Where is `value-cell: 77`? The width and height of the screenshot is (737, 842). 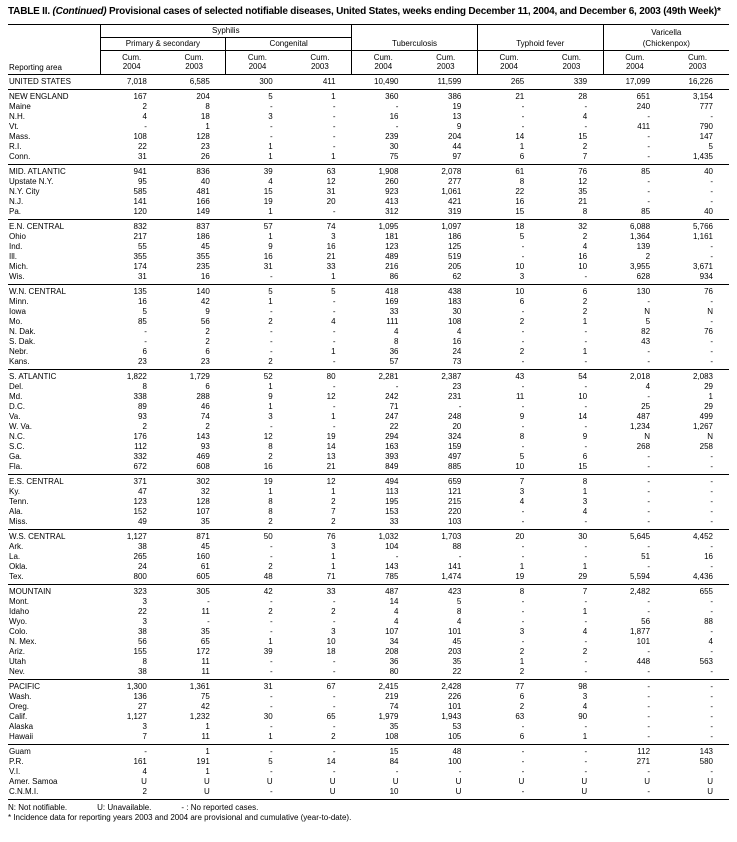 value-cell: 77 is located at coordinates (520, 686).